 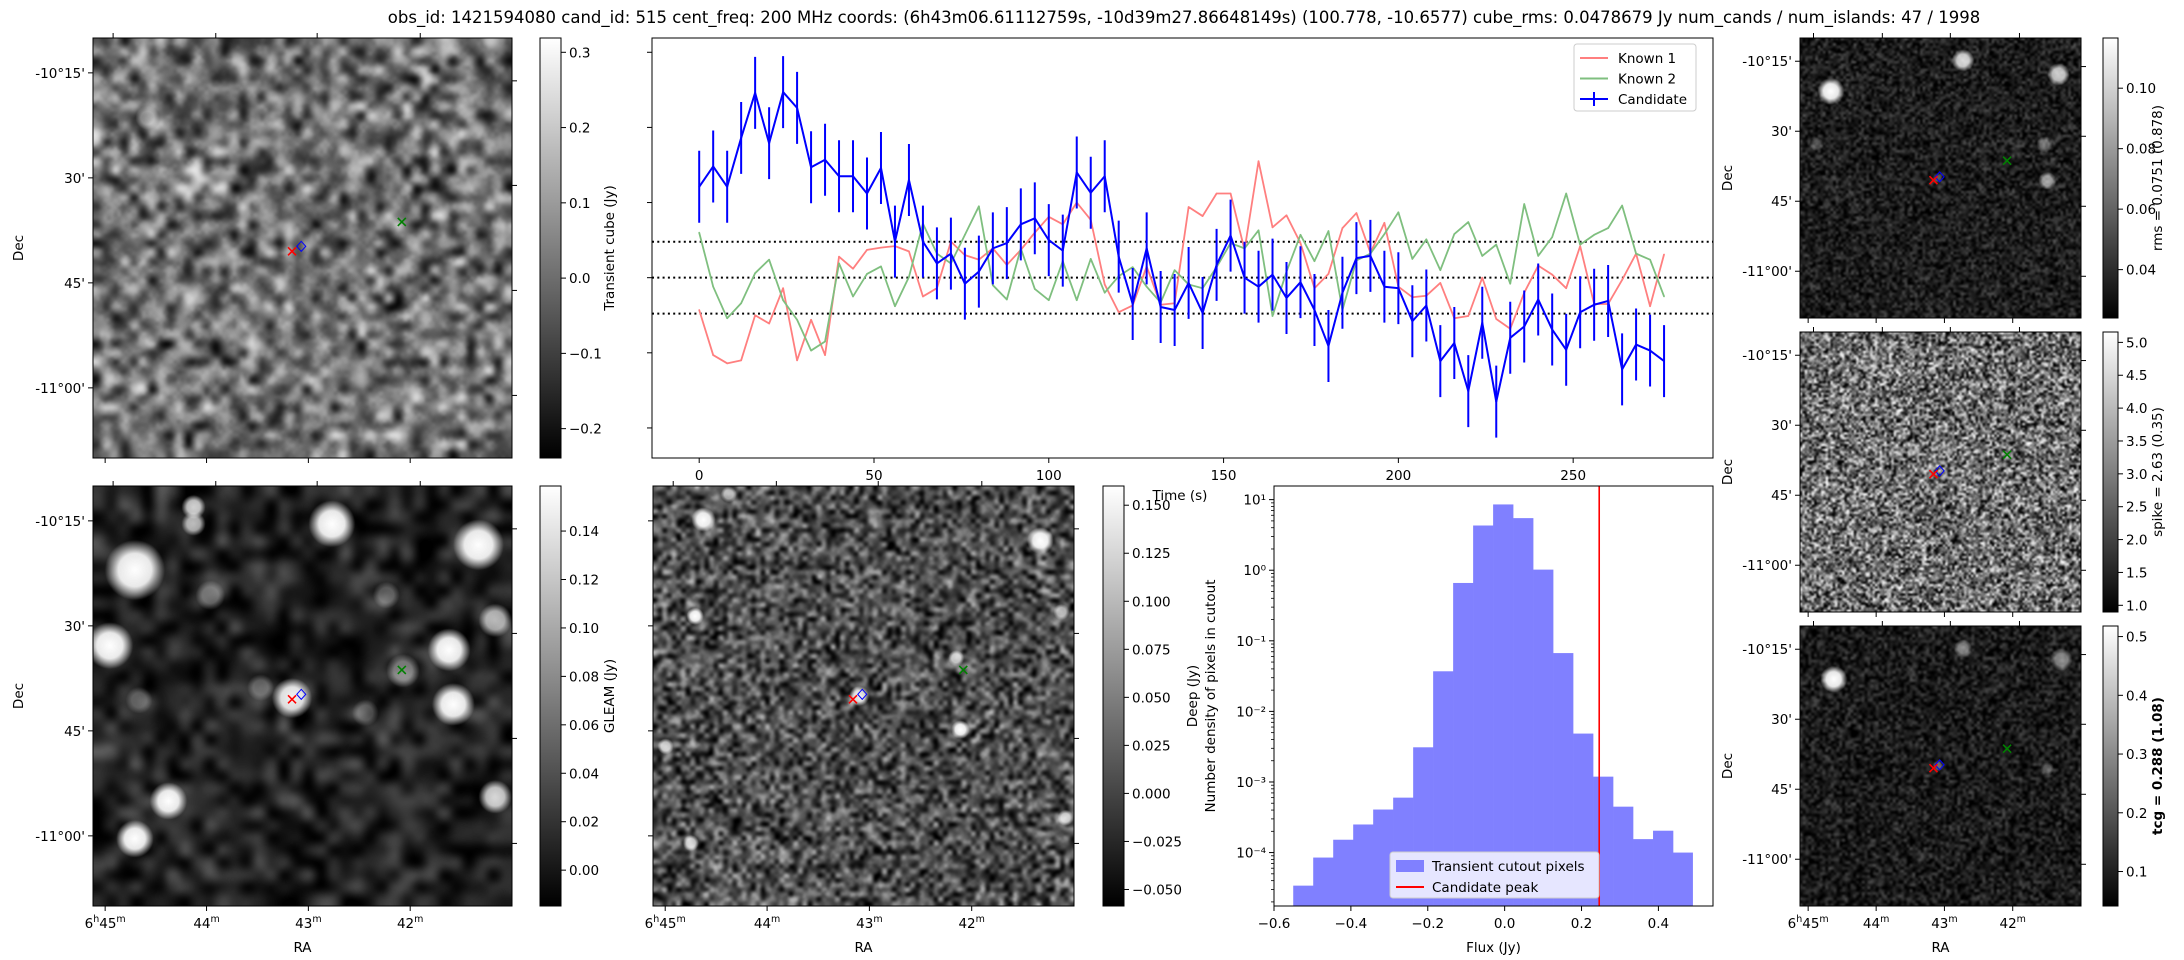 What do you see at coordinates (1157, 842) in the screenshot?
I see `colorbar-tick-label: −0.025` at bounding box center [1157, 842].